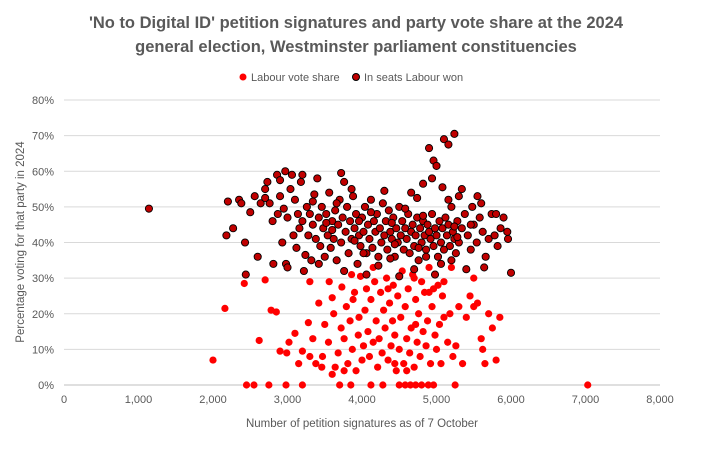 This screenshot has height=462, width=713. I want to click on y-tick-label: 30%, so click(43, 279).